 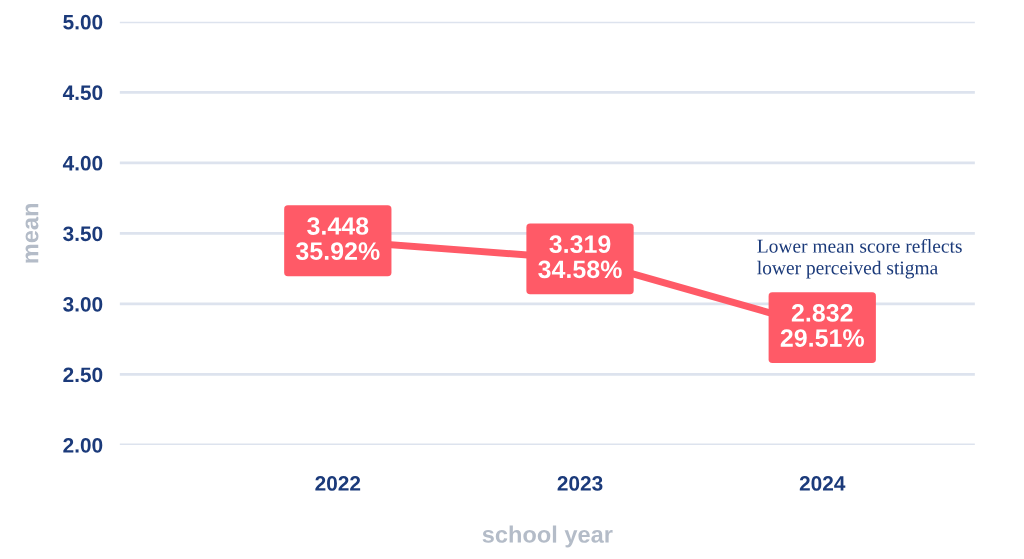 I want to click on y-tick-label: 5.00, so click(x=83, y=22).